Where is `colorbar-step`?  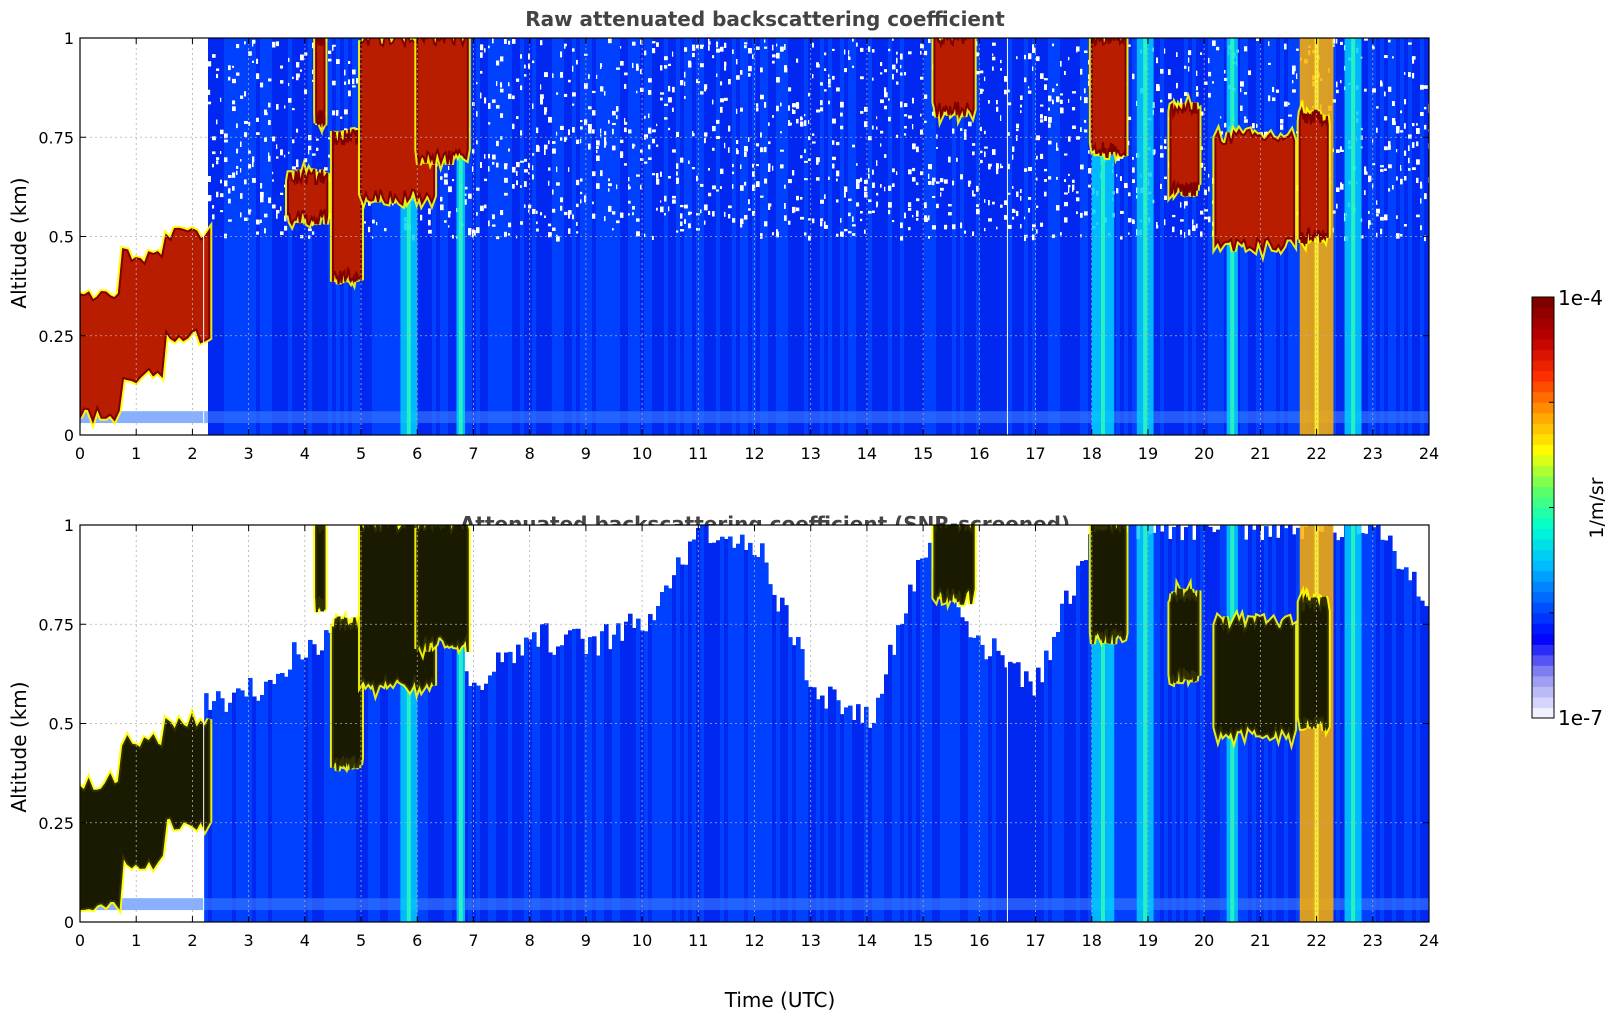
colorbar-step is located at coordinates (1543, 713).